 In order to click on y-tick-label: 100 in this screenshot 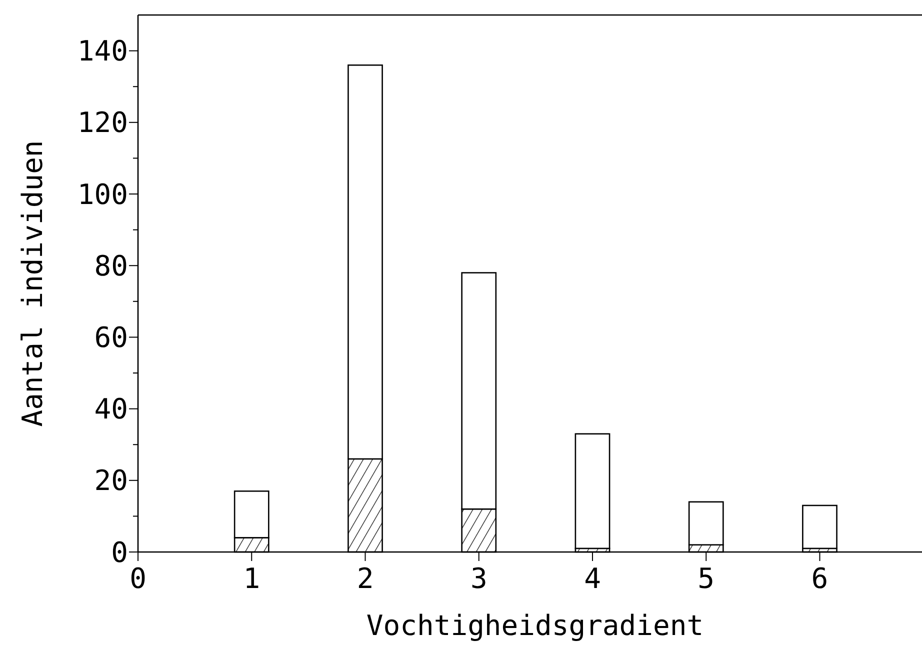, I will do `click(102, 194)`.